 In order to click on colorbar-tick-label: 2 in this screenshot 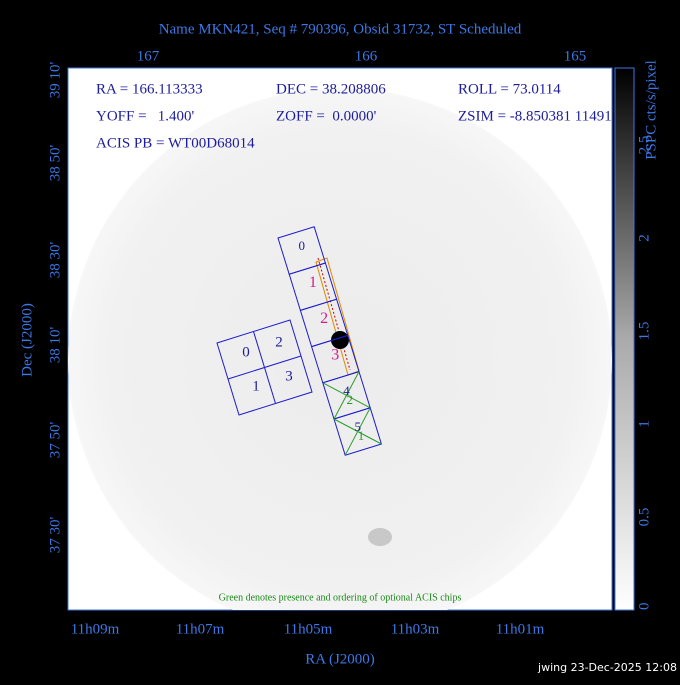, I will do `click(644, 238)`.